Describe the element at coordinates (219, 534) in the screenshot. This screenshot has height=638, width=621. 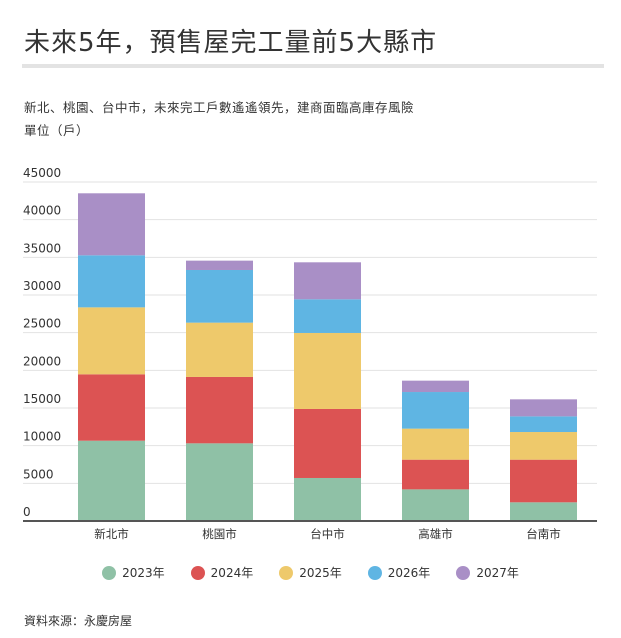
I see `x-tick-label: 桃園市` at that location.